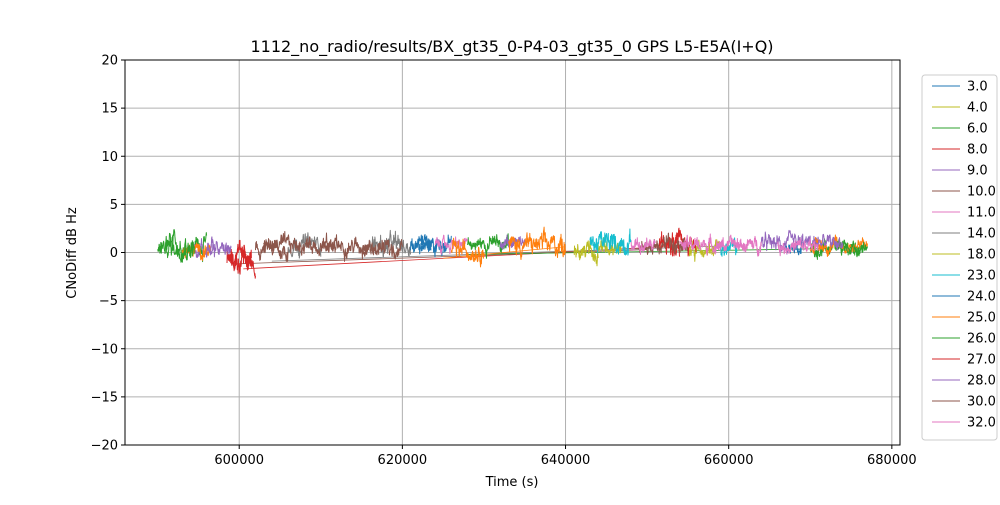  What do you see at coordinates (981, 360) in the screenshot?
I see `legend-label: 27.0` at bounding box center [981, 360].